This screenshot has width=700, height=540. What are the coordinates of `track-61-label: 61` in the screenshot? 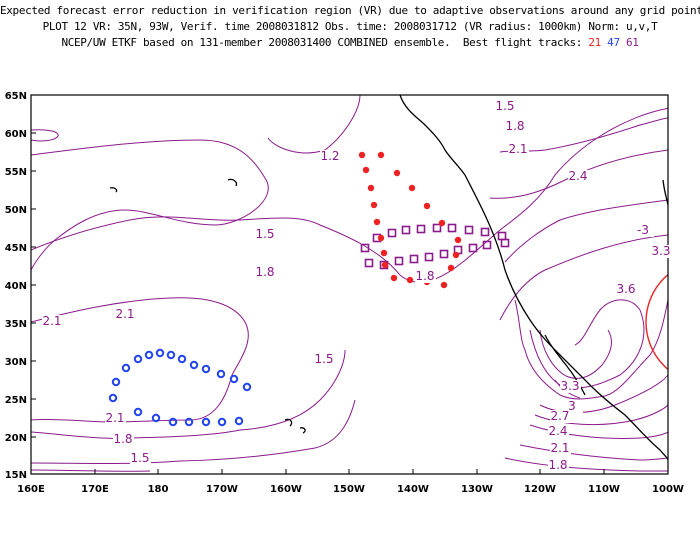 It's located at (632, 42).